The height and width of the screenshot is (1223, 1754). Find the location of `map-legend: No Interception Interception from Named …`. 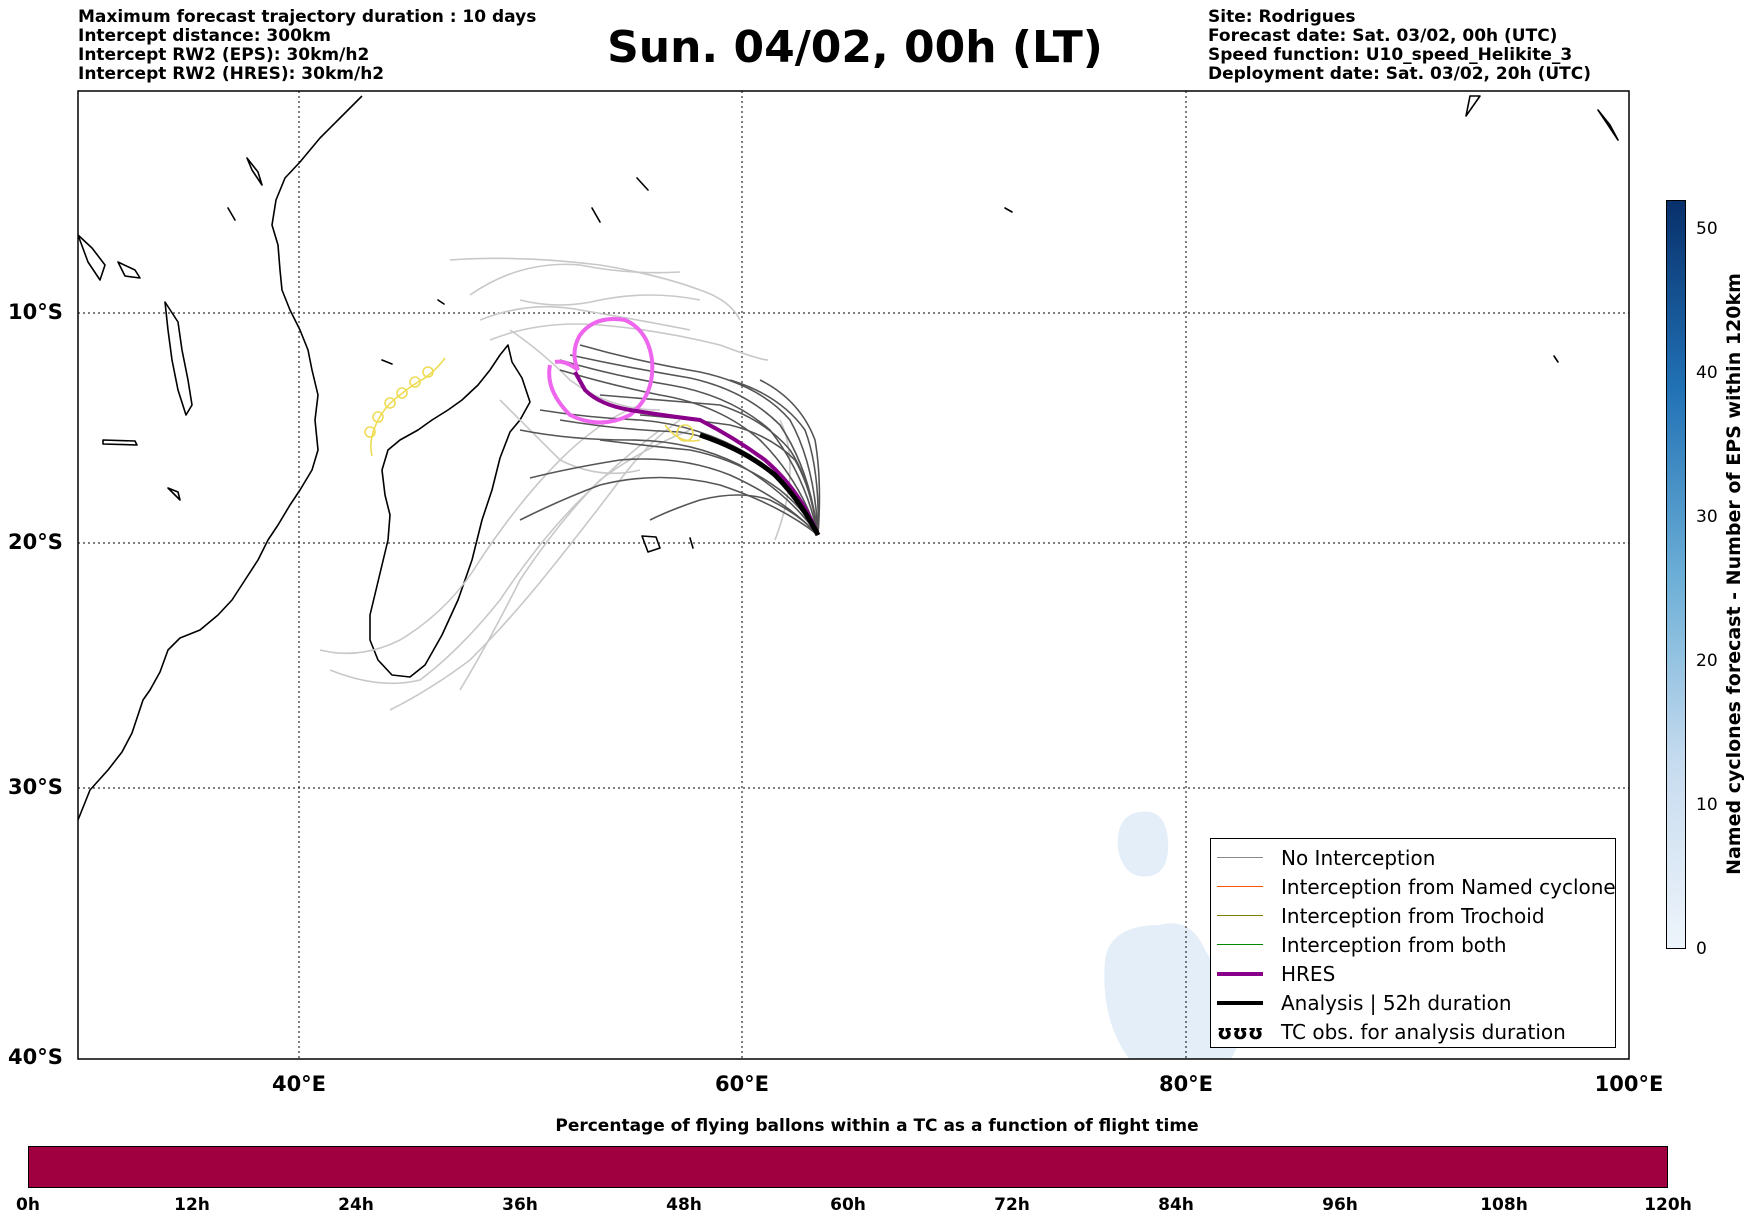

map-legend: No Interception Interception from Named … is located at coordinates (1413, 943).